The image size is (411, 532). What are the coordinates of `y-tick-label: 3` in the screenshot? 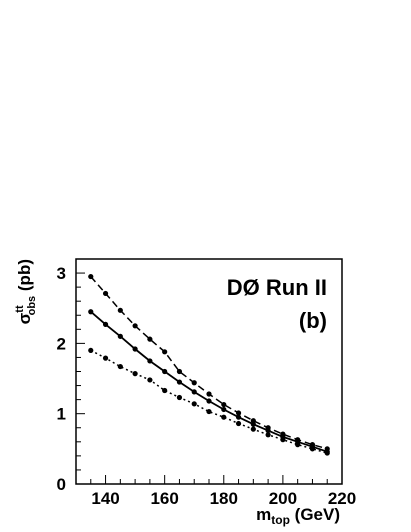 It's located at (61, 273).